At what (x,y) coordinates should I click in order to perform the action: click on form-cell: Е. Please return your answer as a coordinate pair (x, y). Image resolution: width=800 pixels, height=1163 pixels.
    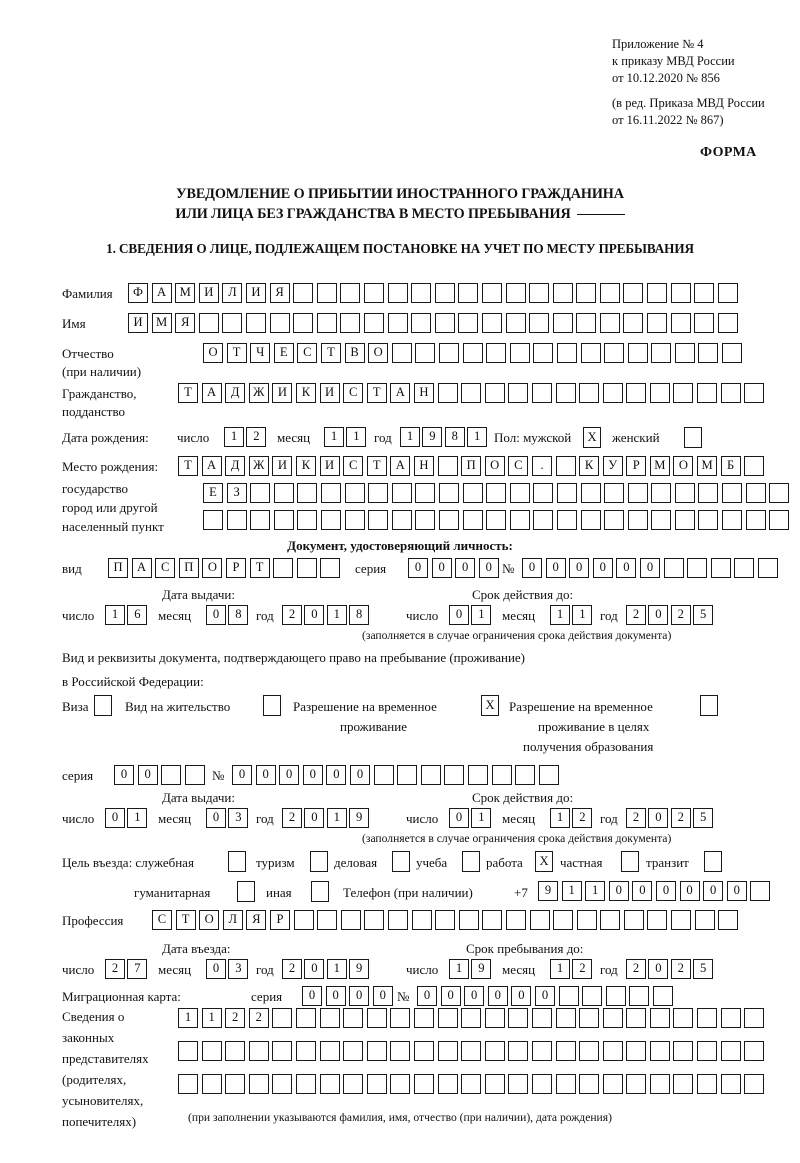
    Looking at the image, I should click on (213, 493).